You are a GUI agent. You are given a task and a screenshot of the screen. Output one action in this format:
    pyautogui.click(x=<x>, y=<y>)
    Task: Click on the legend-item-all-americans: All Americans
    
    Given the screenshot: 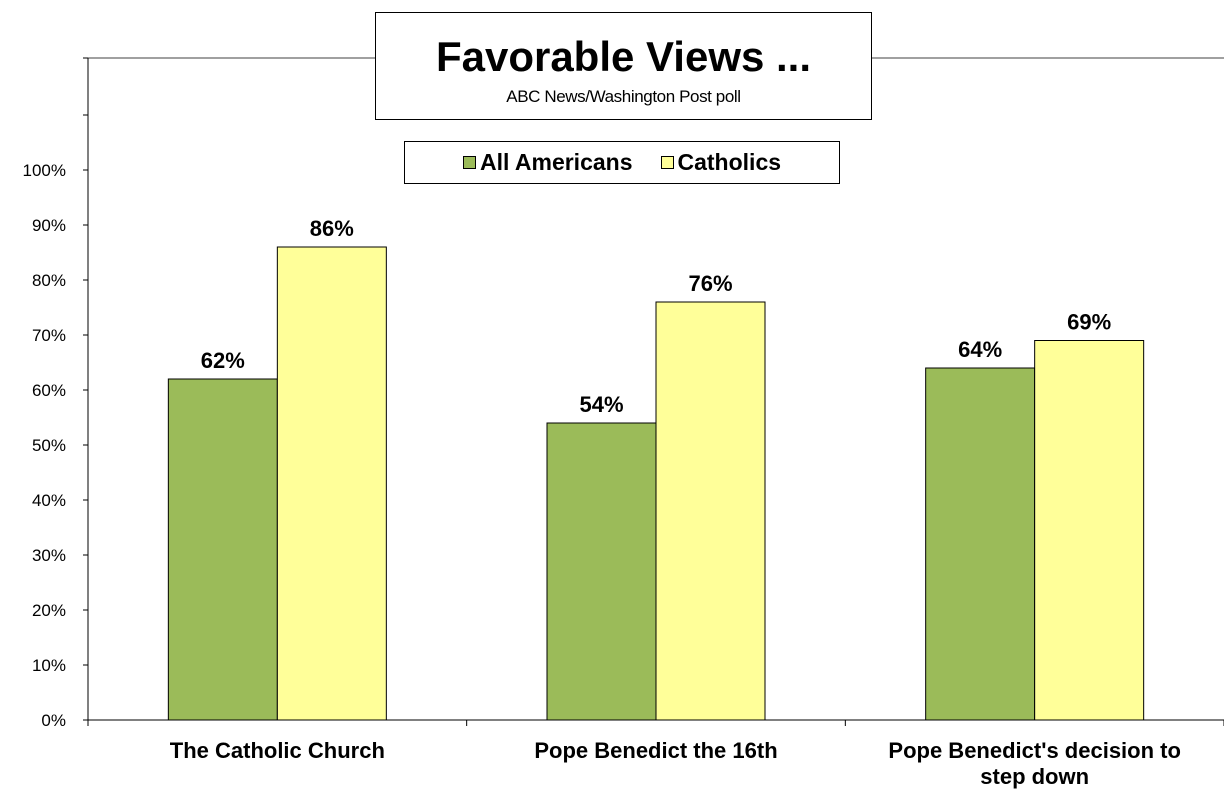 What is the action you would take?
    pyautogui.click(x=547, y=162)
    